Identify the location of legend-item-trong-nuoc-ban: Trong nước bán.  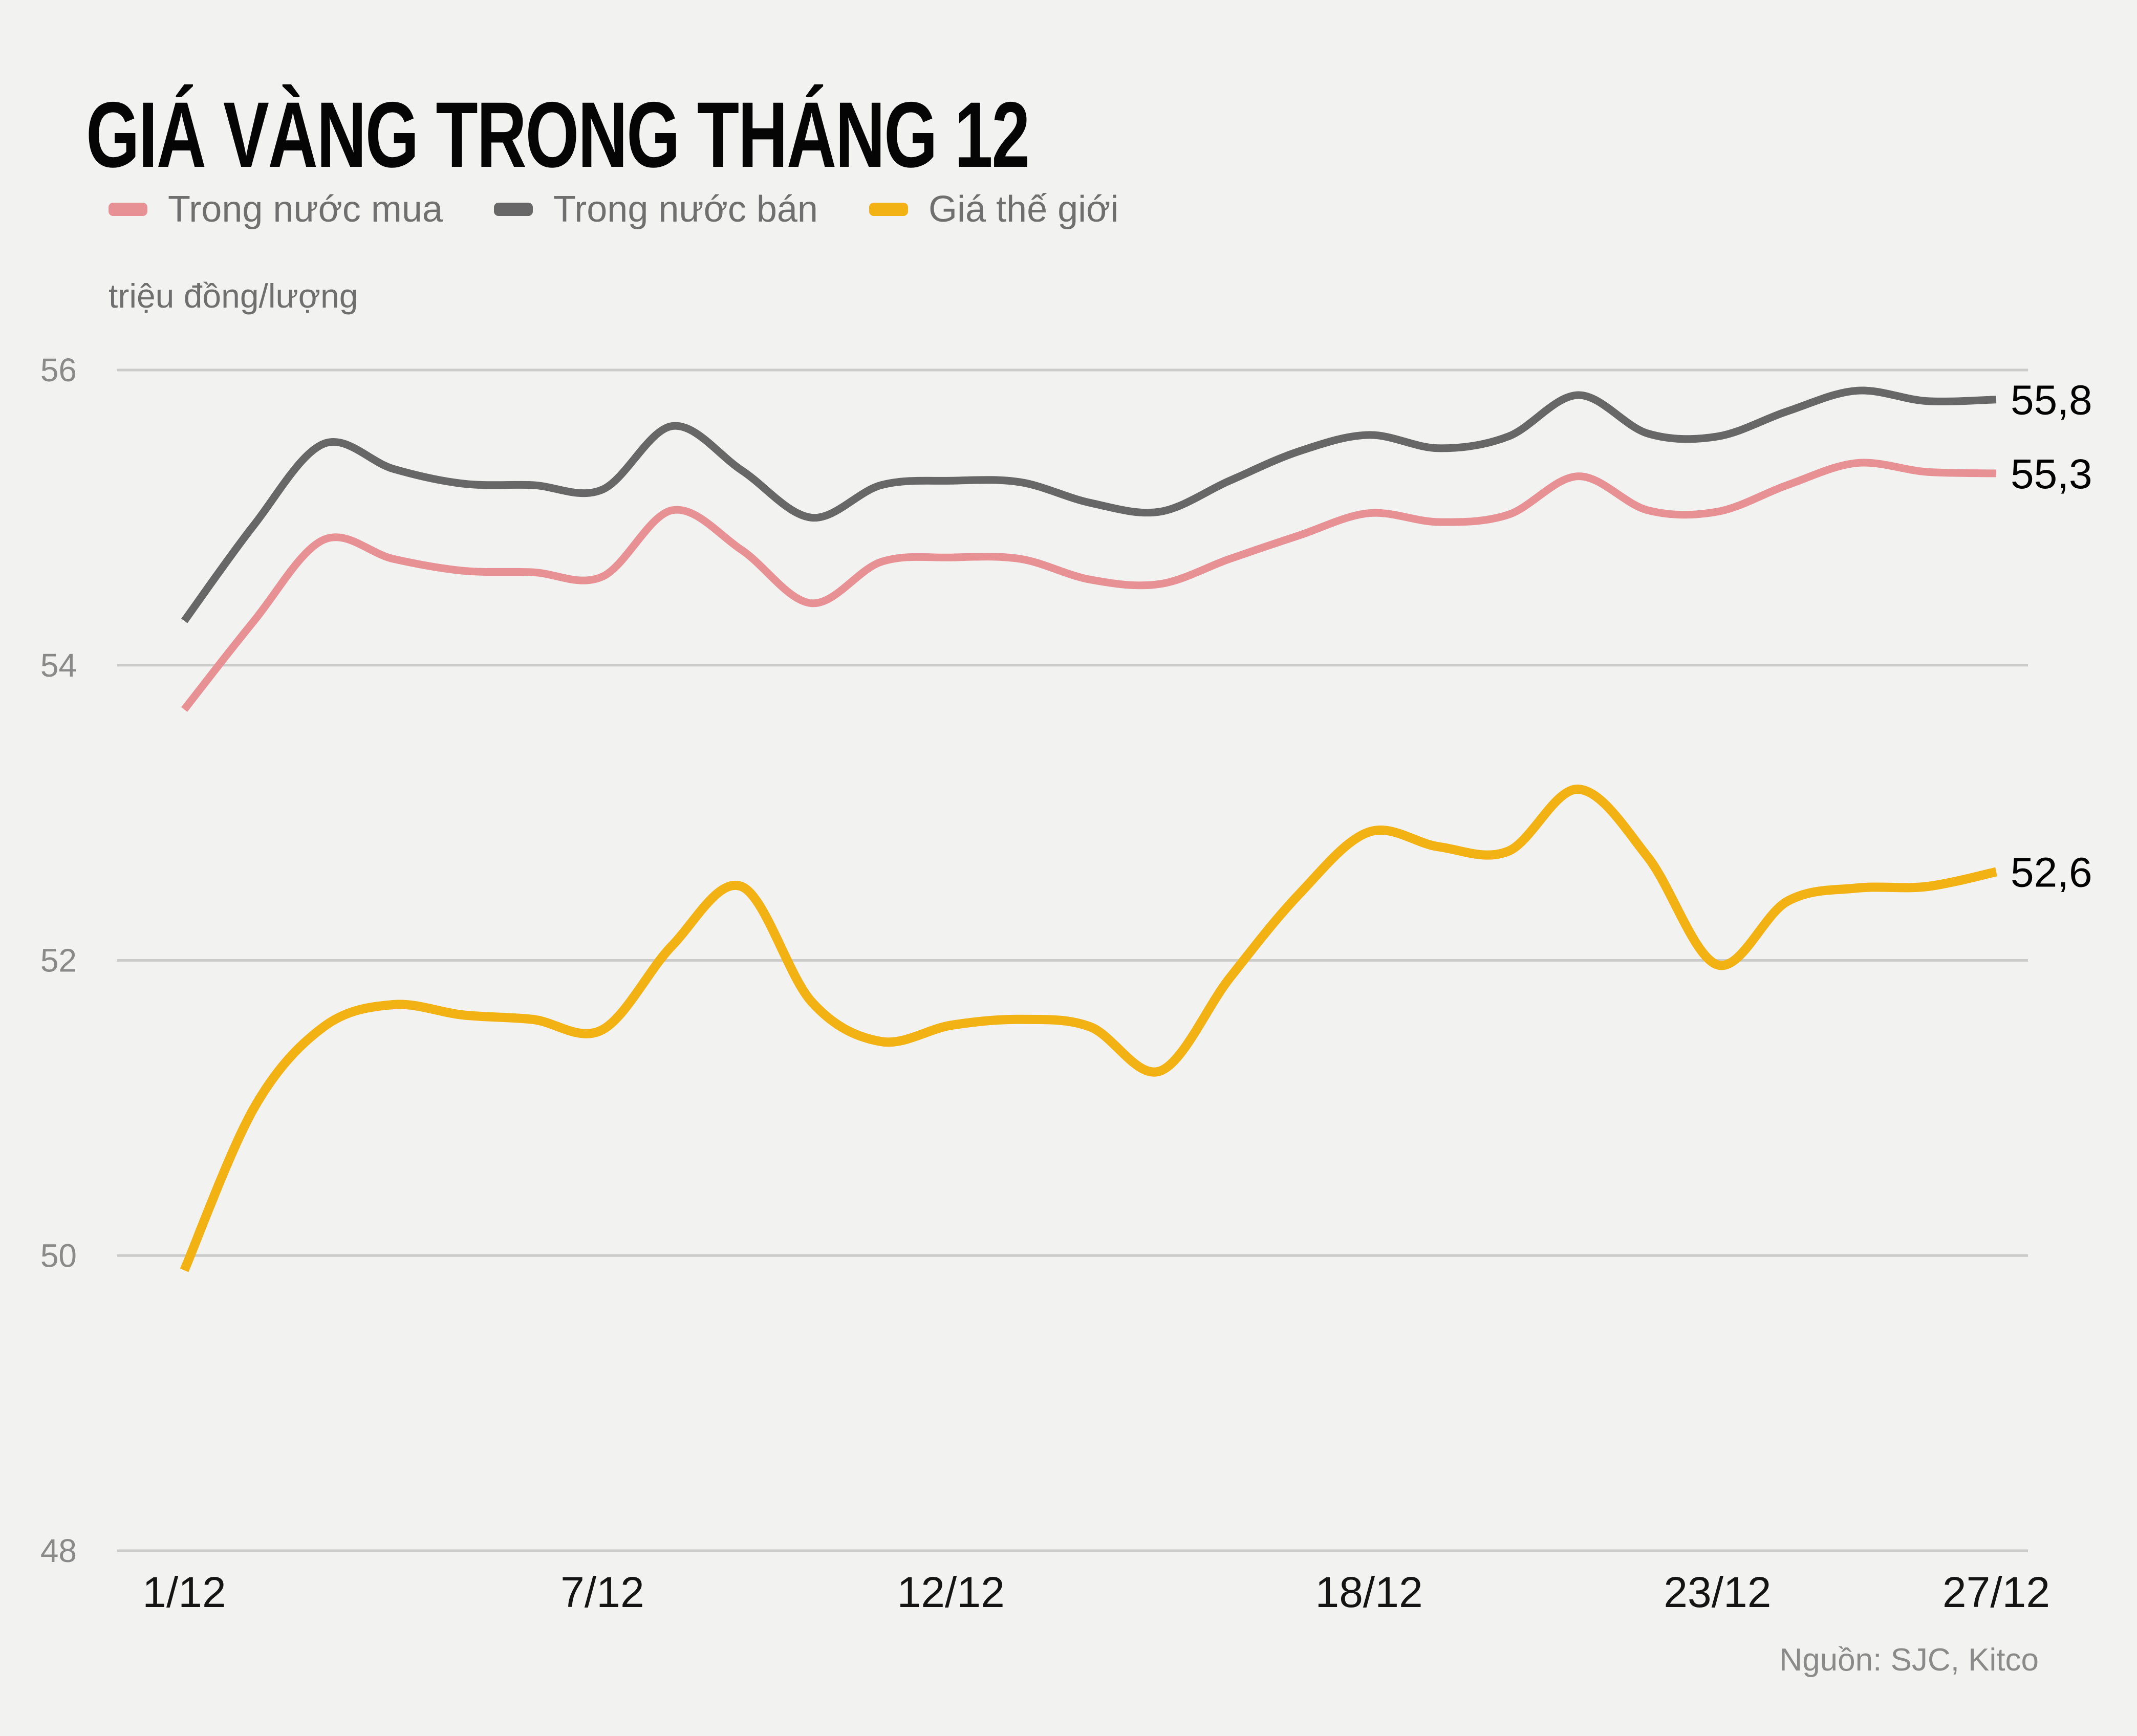
(655, 209).